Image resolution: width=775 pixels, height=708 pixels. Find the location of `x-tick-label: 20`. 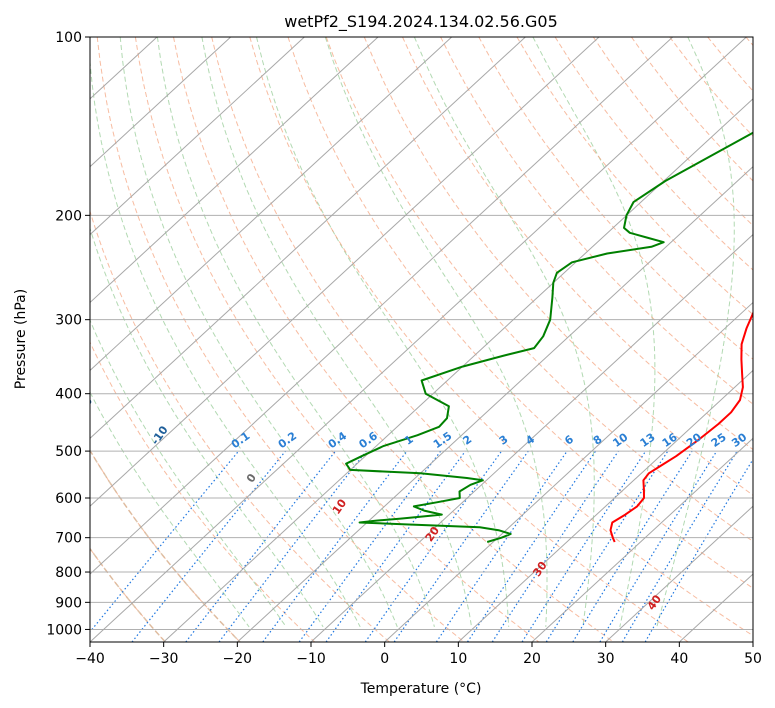

x-tick-label: 20 is located at coordinates (532, 659).